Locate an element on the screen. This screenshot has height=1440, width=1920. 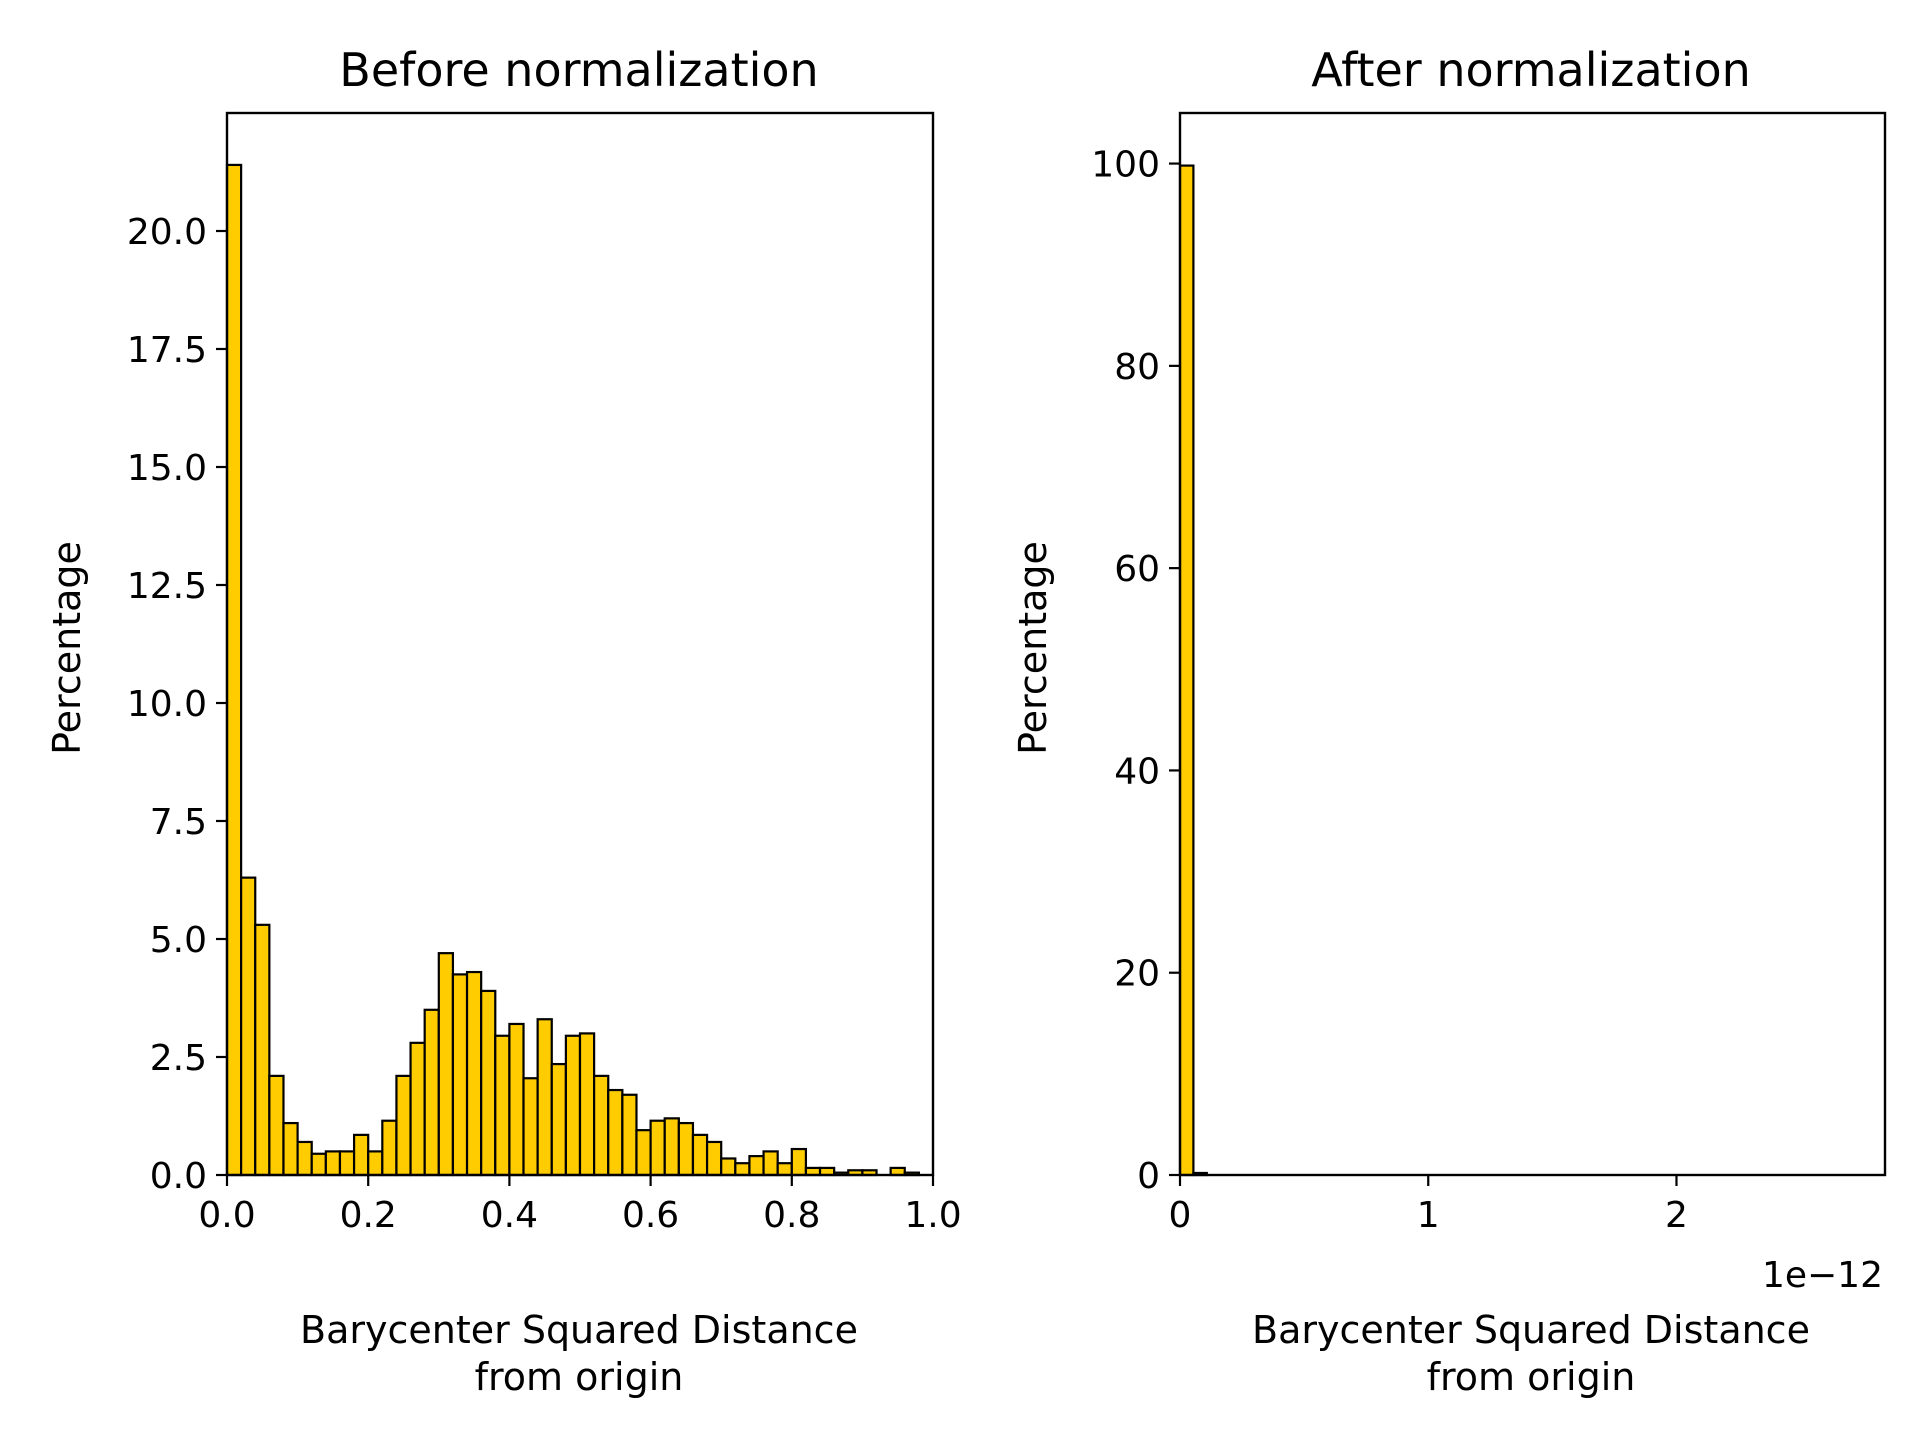
histogram-bars-after is located at coordinates (1193, 670).